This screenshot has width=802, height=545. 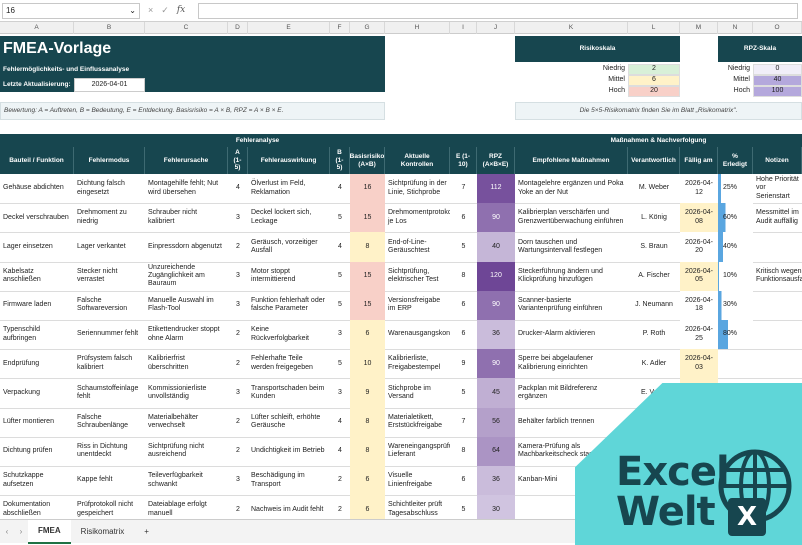 I want to click on cell-b: 2, so click(x=340, y=509).